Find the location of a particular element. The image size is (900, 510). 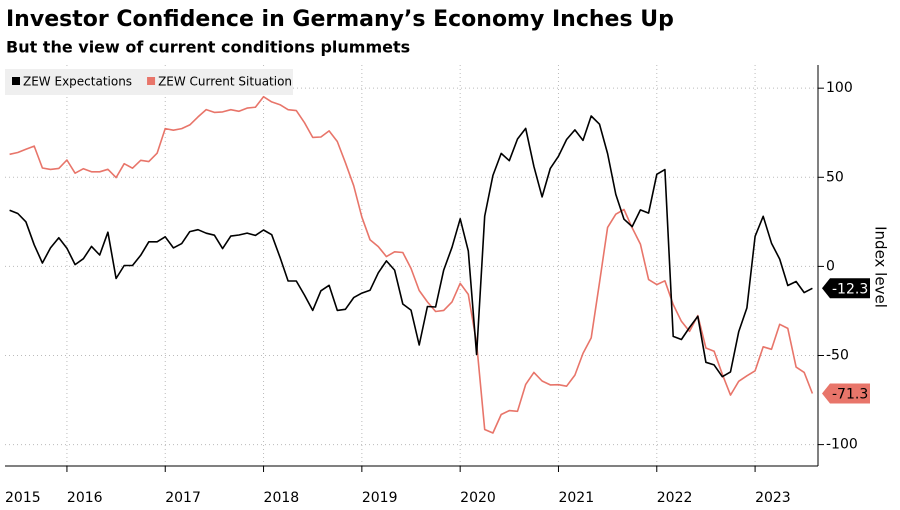

legend: ZEW Expectations ZEW Current Situation is located at coordinates (149, 82).